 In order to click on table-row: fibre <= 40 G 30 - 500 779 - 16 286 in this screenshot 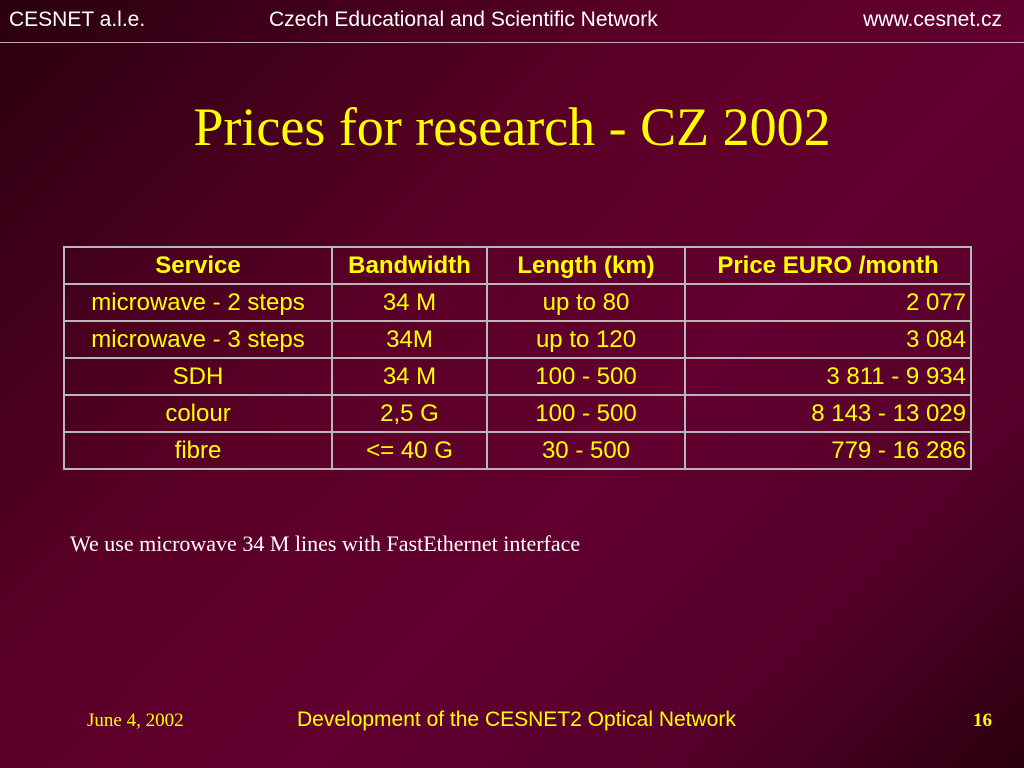, I will do `click(517, 450)`.